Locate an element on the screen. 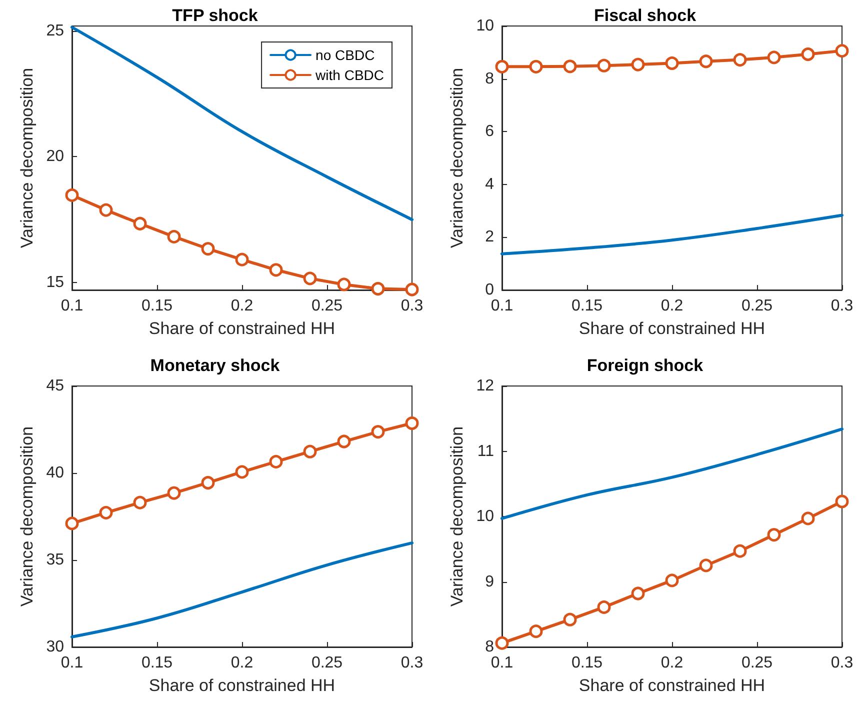 The image size is (860, 711). y-tick-label: 0 is located at coordinates (489, 290).